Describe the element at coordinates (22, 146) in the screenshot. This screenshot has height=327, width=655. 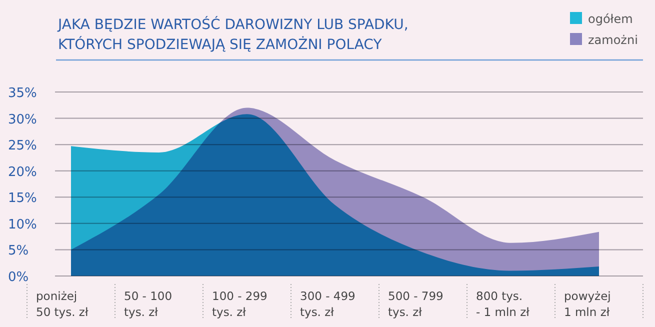
I see `y-tick-label: 25%` at that location.